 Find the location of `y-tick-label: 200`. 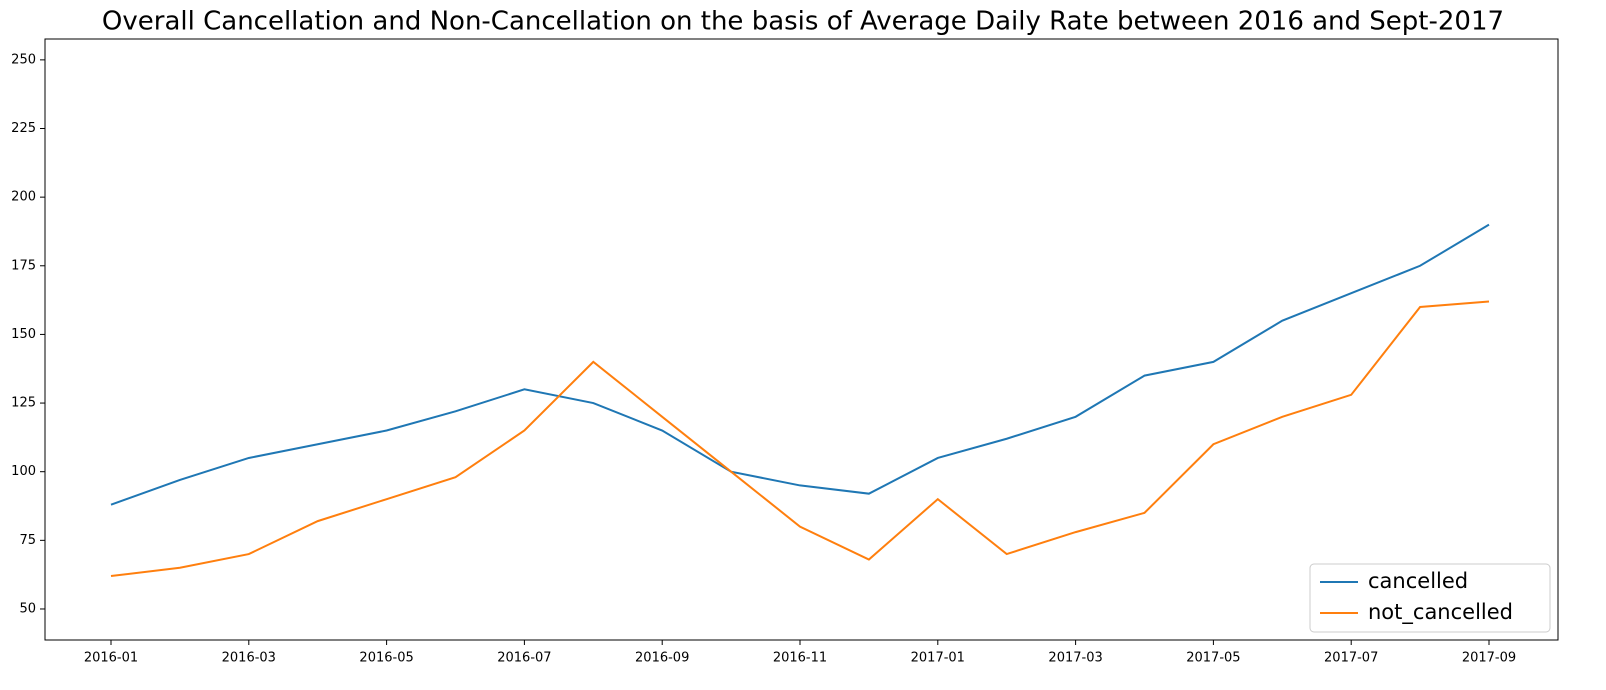

y-tick-label: 200 is located at coordinates (23, 197).